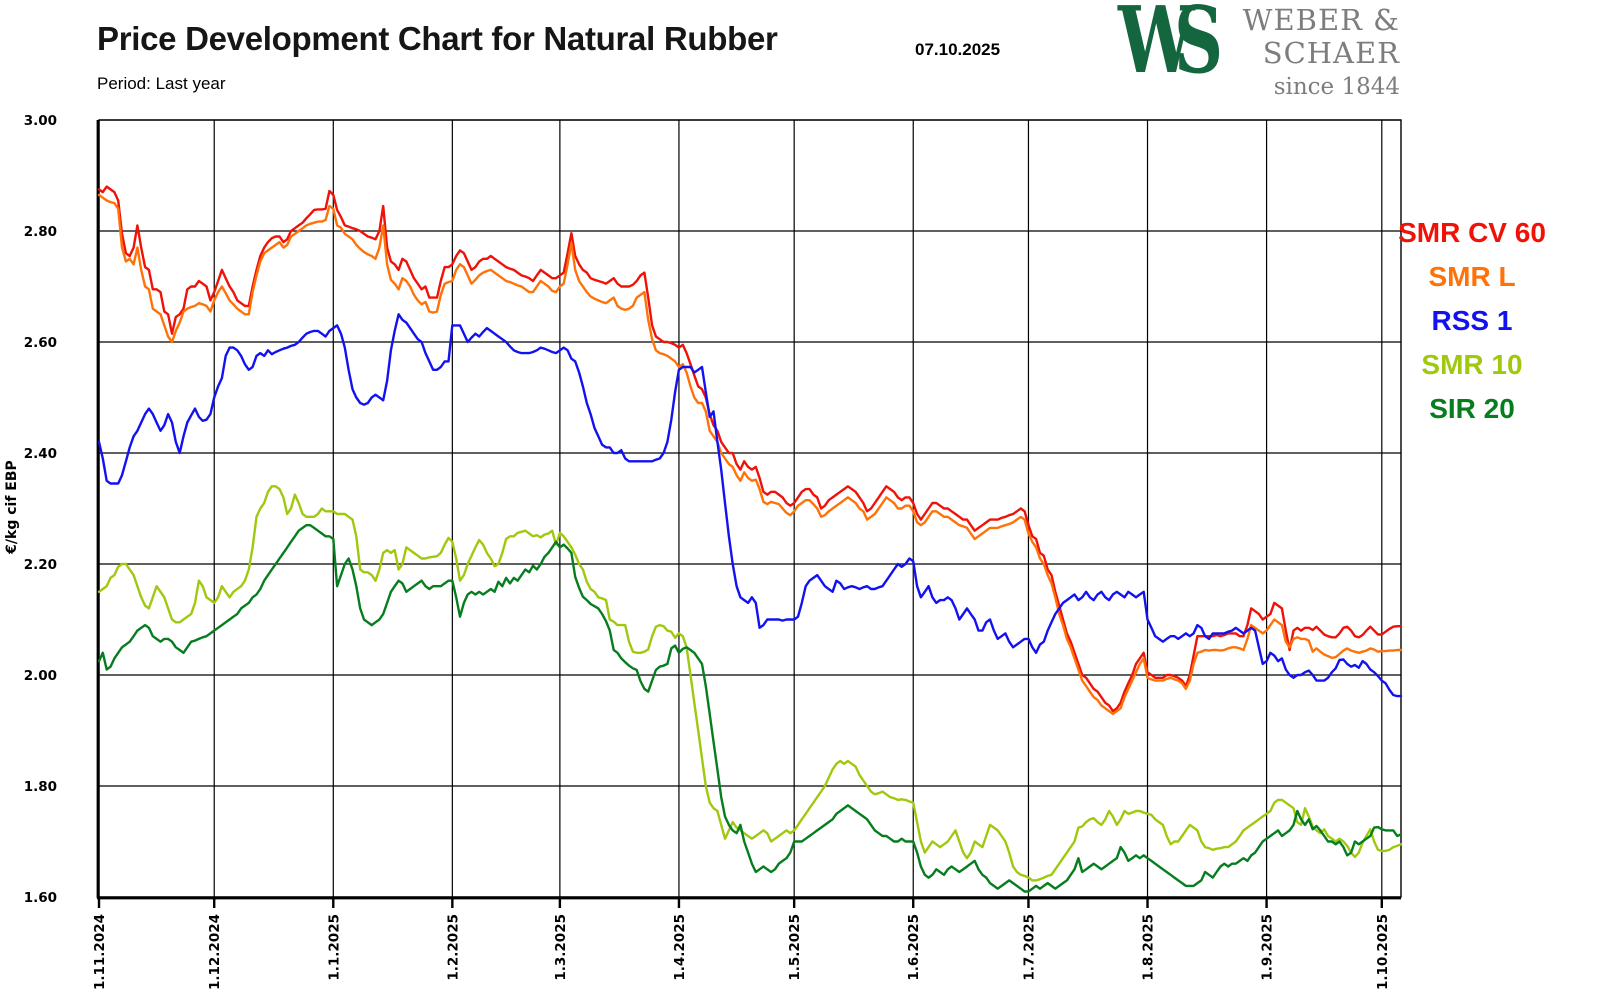 The width and height of the screenshot is (1600, 1000). What do you see at coordinates (40, 509) in the screenshot?
I see `y-axis-labels: 3.00 2.80 2.60 2.40 2.20 2.00 1.80 1.60` at bounding box center [40, 509].